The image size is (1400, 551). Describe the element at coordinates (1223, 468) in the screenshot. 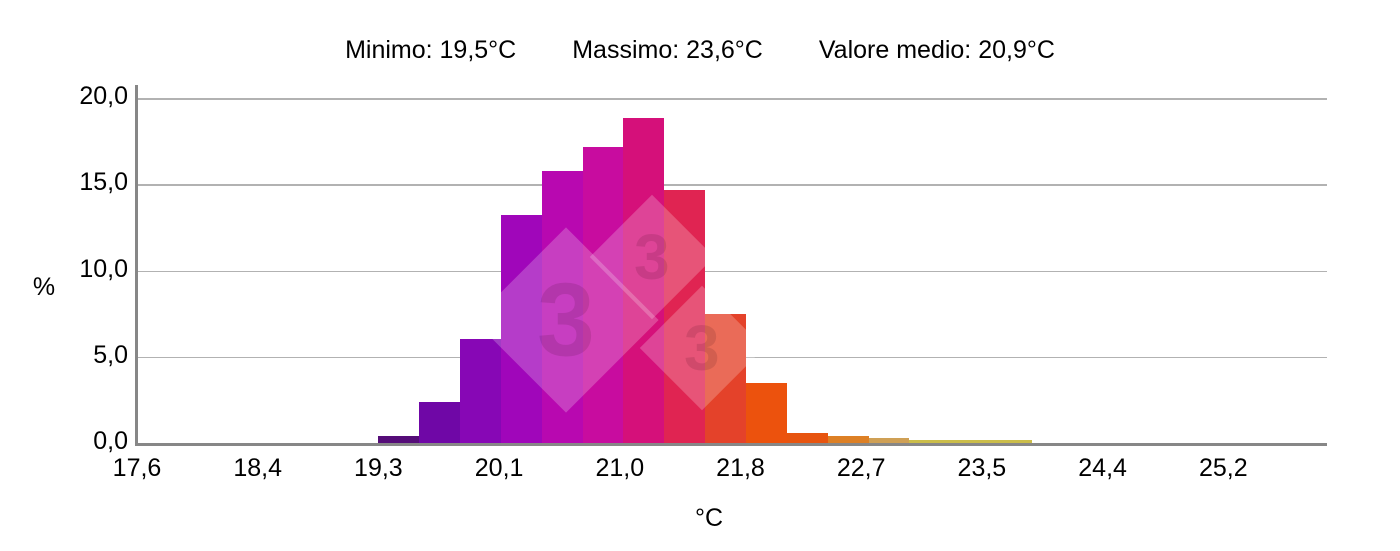

I see `x-tick-label: 25,2` at that location.